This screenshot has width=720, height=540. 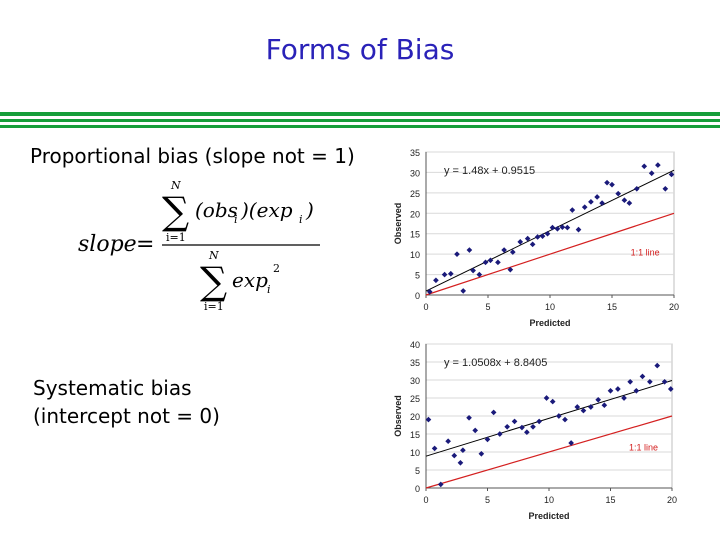 What do you see at coordinates (360, 126) in the screenshot?
I see `divider-rule-bottom` at bounding box center [360, 126].